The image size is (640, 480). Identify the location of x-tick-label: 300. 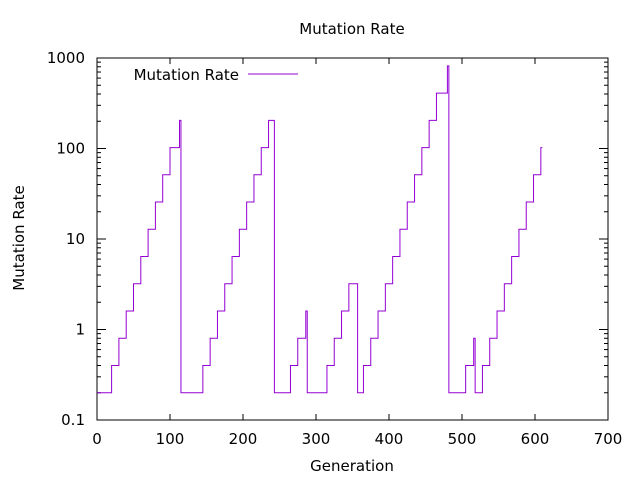
(316, 439).